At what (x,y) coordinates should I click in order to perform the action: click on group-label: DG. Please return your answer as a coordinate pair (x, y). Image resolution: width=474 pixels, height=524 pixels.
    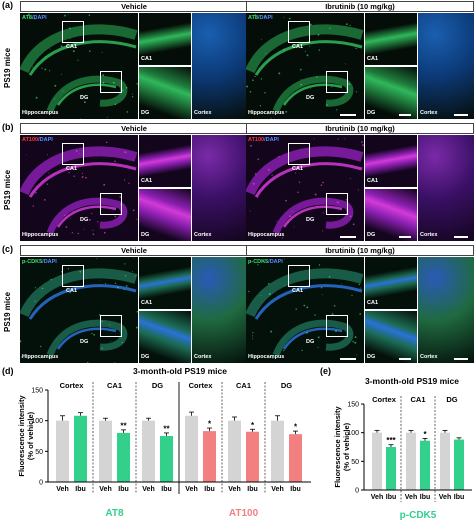
    Looking at the image, I should click on (157, 385).